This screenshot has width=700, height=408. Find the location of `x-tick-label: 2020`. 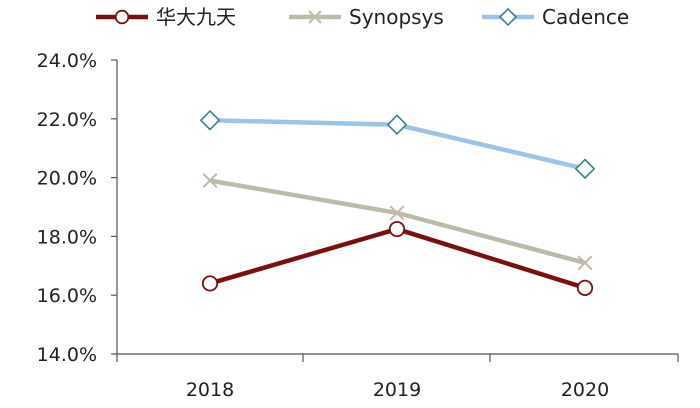

x-tick-label: 2020 is located at coordinates (585, 390).